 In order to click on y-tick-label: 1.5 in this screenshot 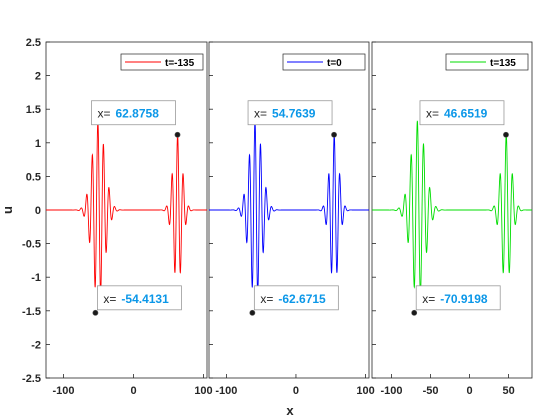, I will do `click(33, 110)`.